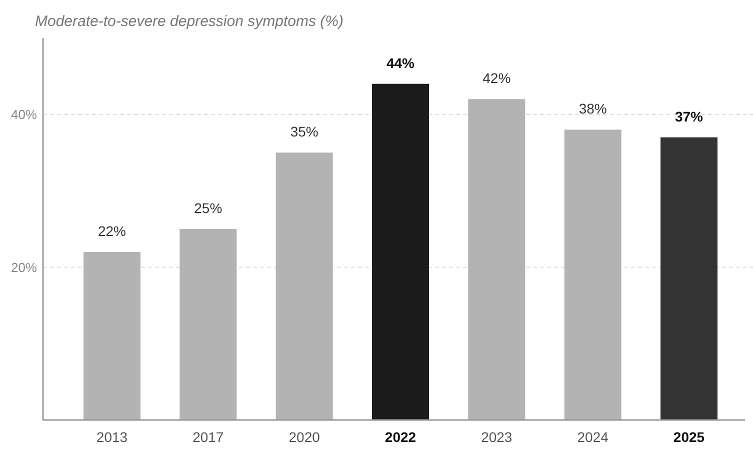 The width and height of the screenshot is (753, 452). Describe the element at coordinates (496, 437) in the screenshot. I see `x-tick-label: 2023` at that location.